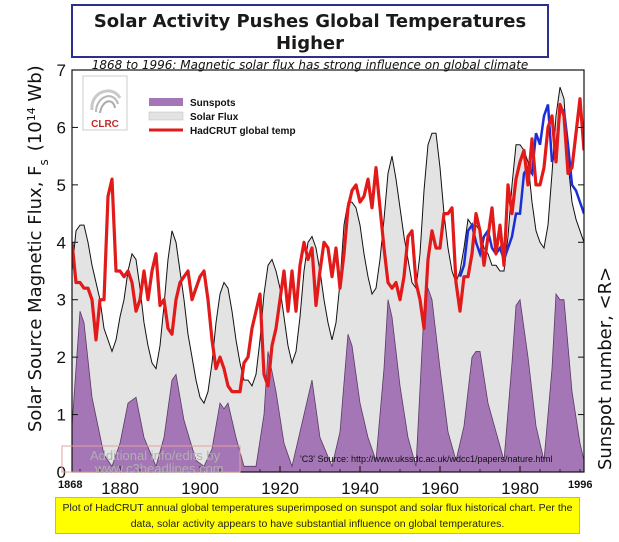 The width and height of the screenshot is (619, 542). Describe the element at coordinates (105, 124) in the screenshot. I see `logo-text: CLRC` at that location.